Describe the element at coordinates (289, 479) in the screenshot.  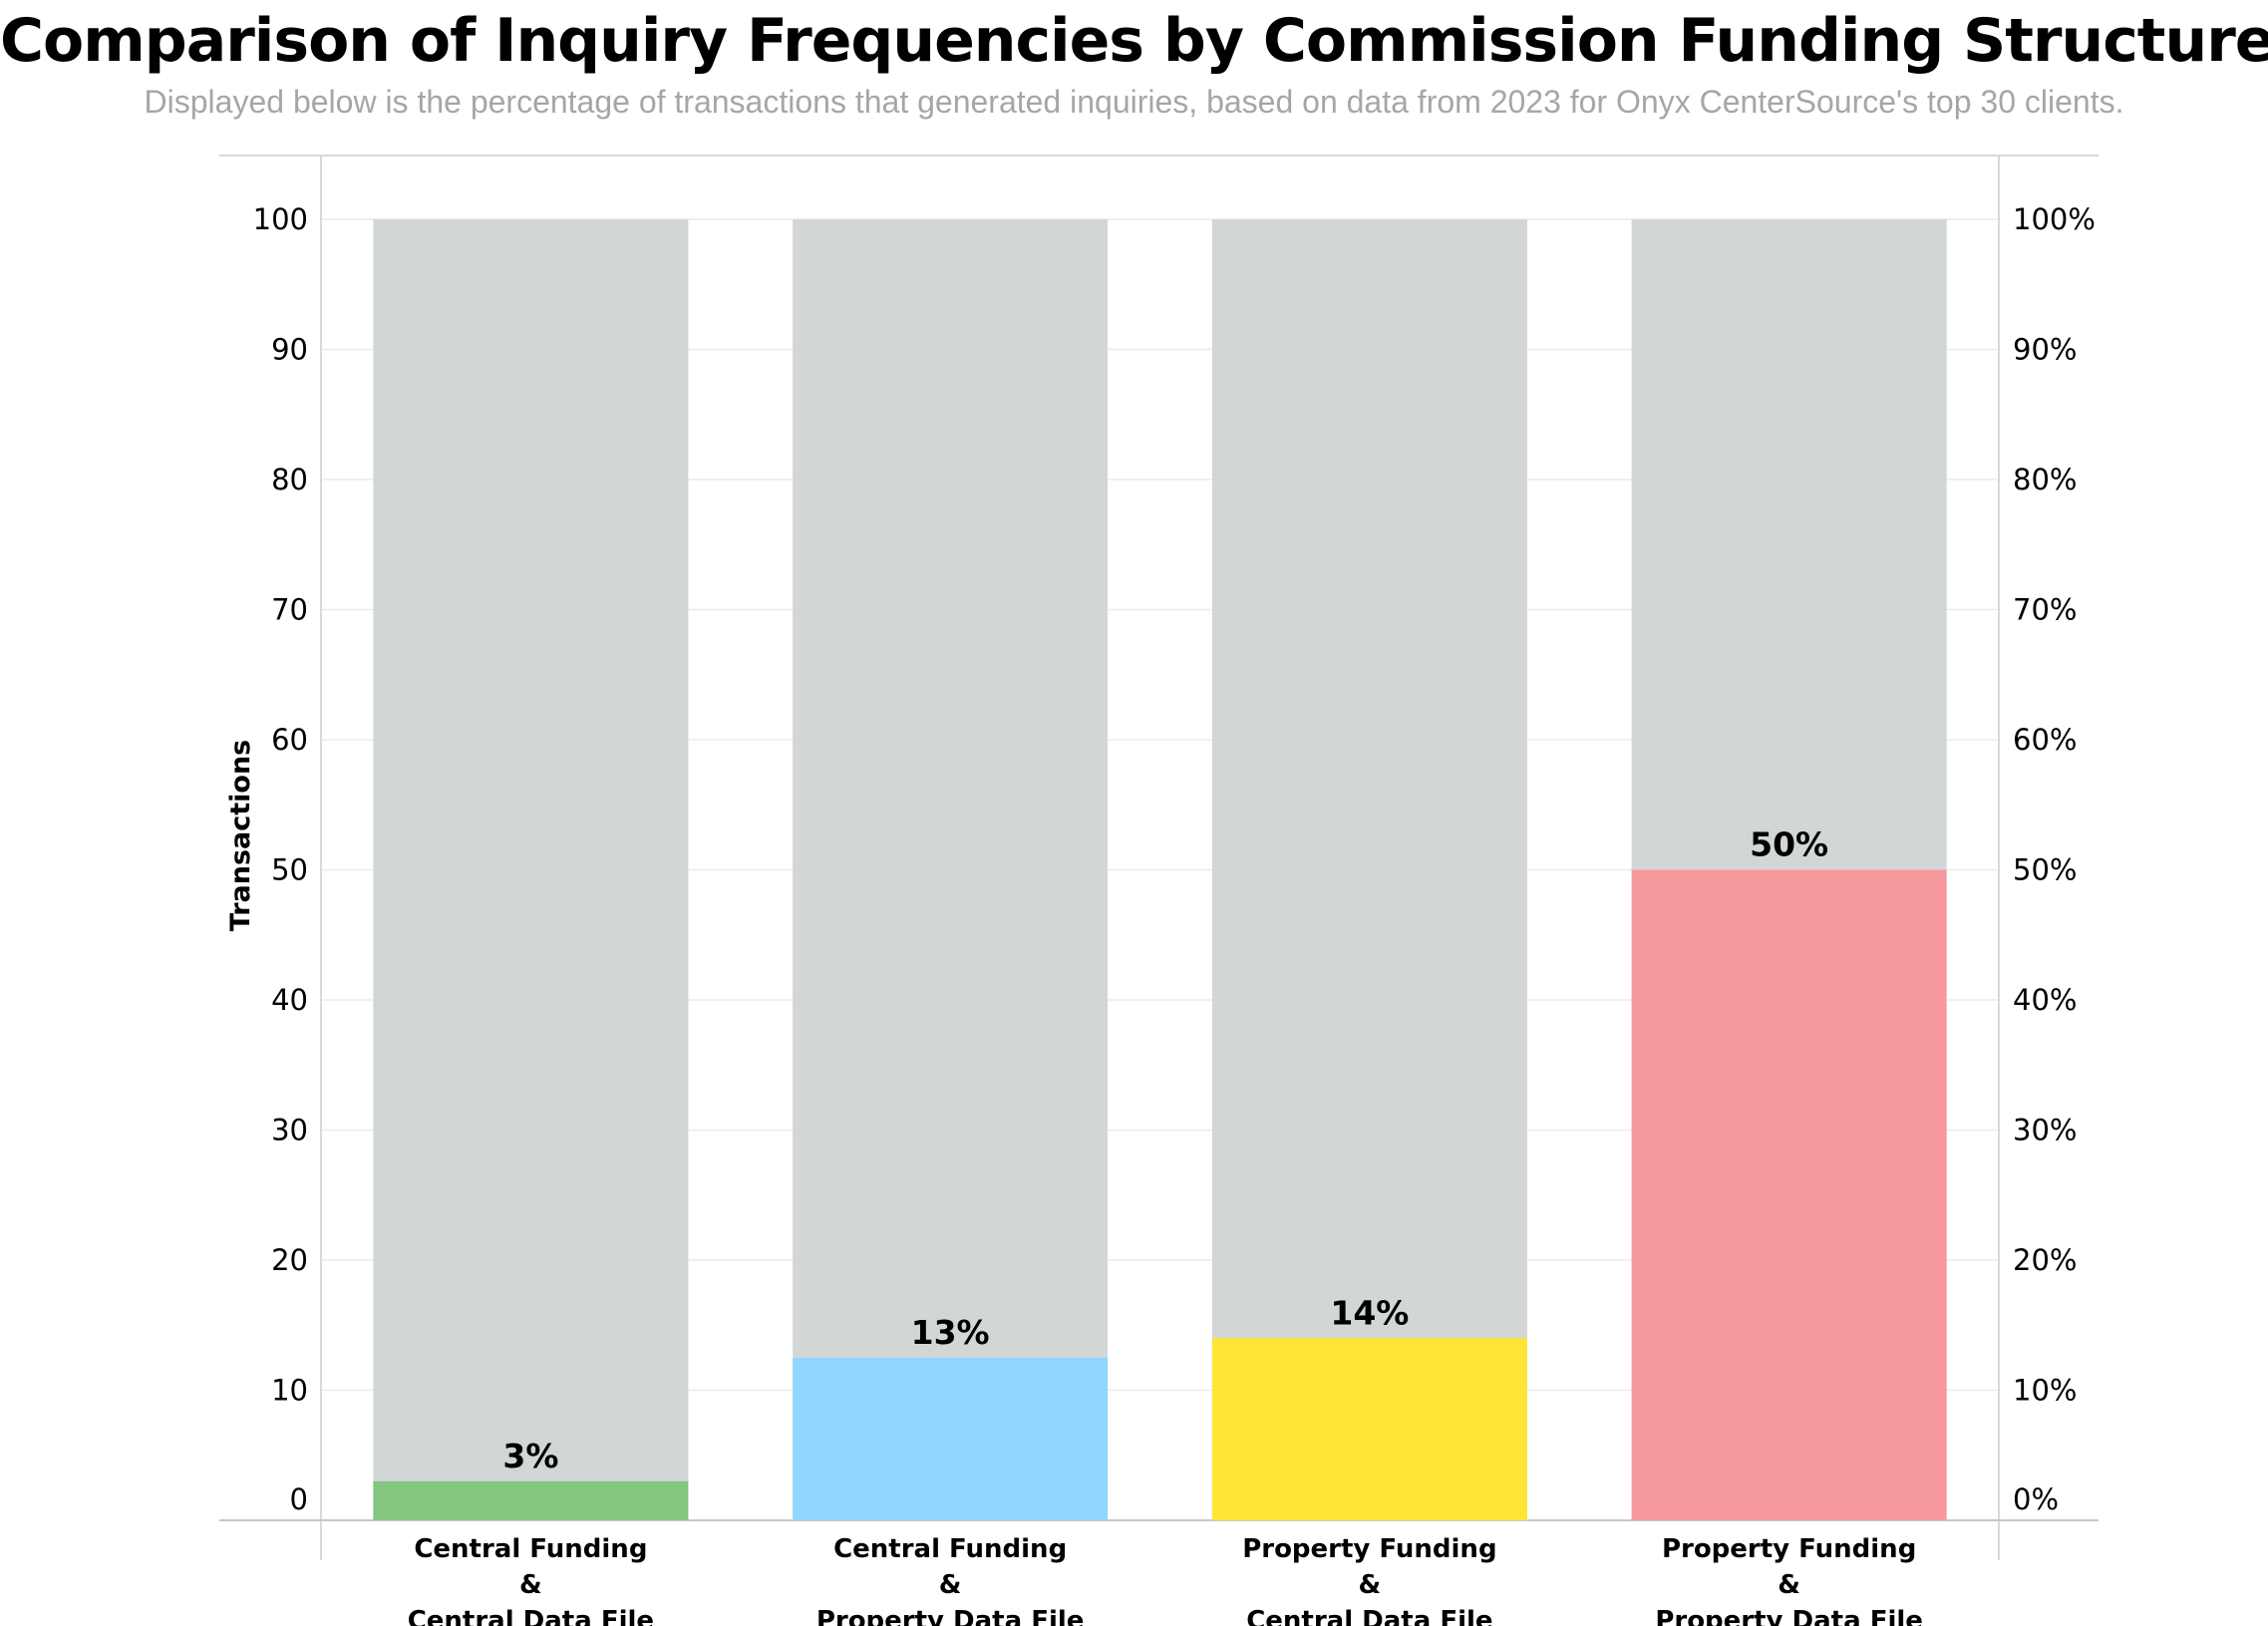
I see `y-tick-label: 80` at that location.